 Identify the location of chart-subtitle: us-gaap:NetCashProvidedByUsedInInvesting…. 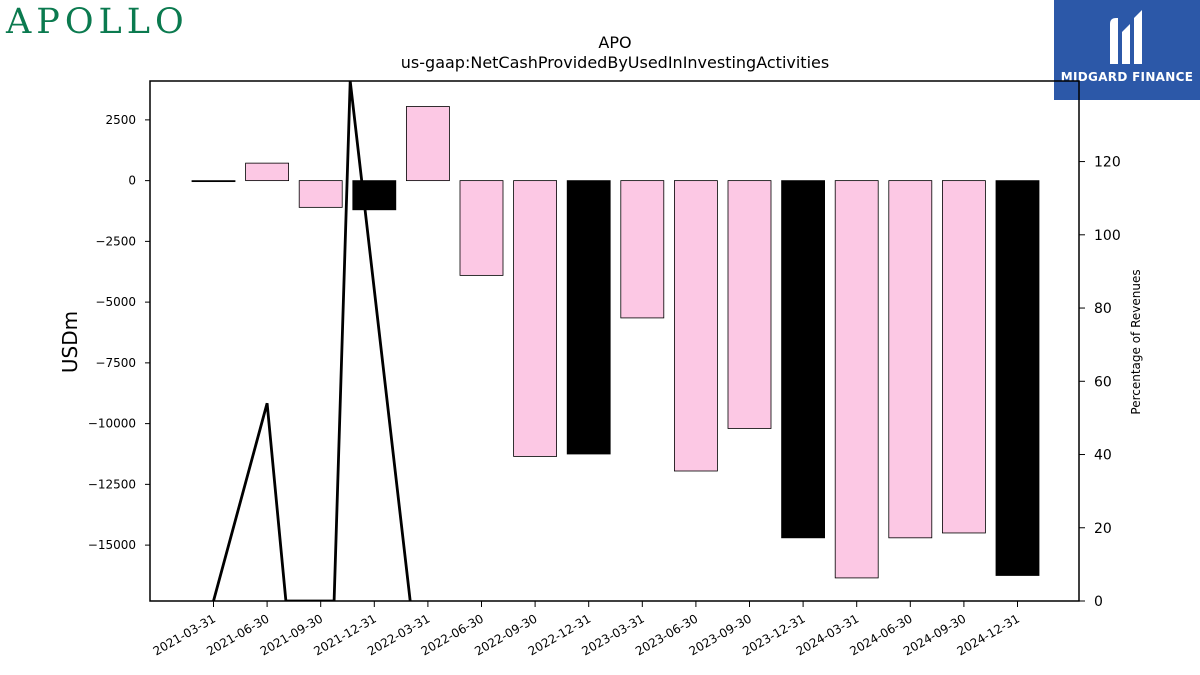
(615, 62).